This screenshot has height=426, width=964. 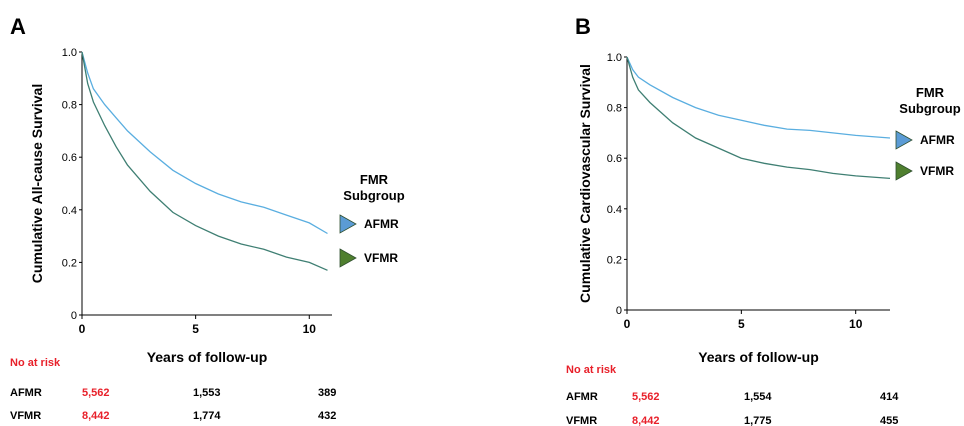 I want to click on at-risk-value: 455, so click(x=889, y=420).